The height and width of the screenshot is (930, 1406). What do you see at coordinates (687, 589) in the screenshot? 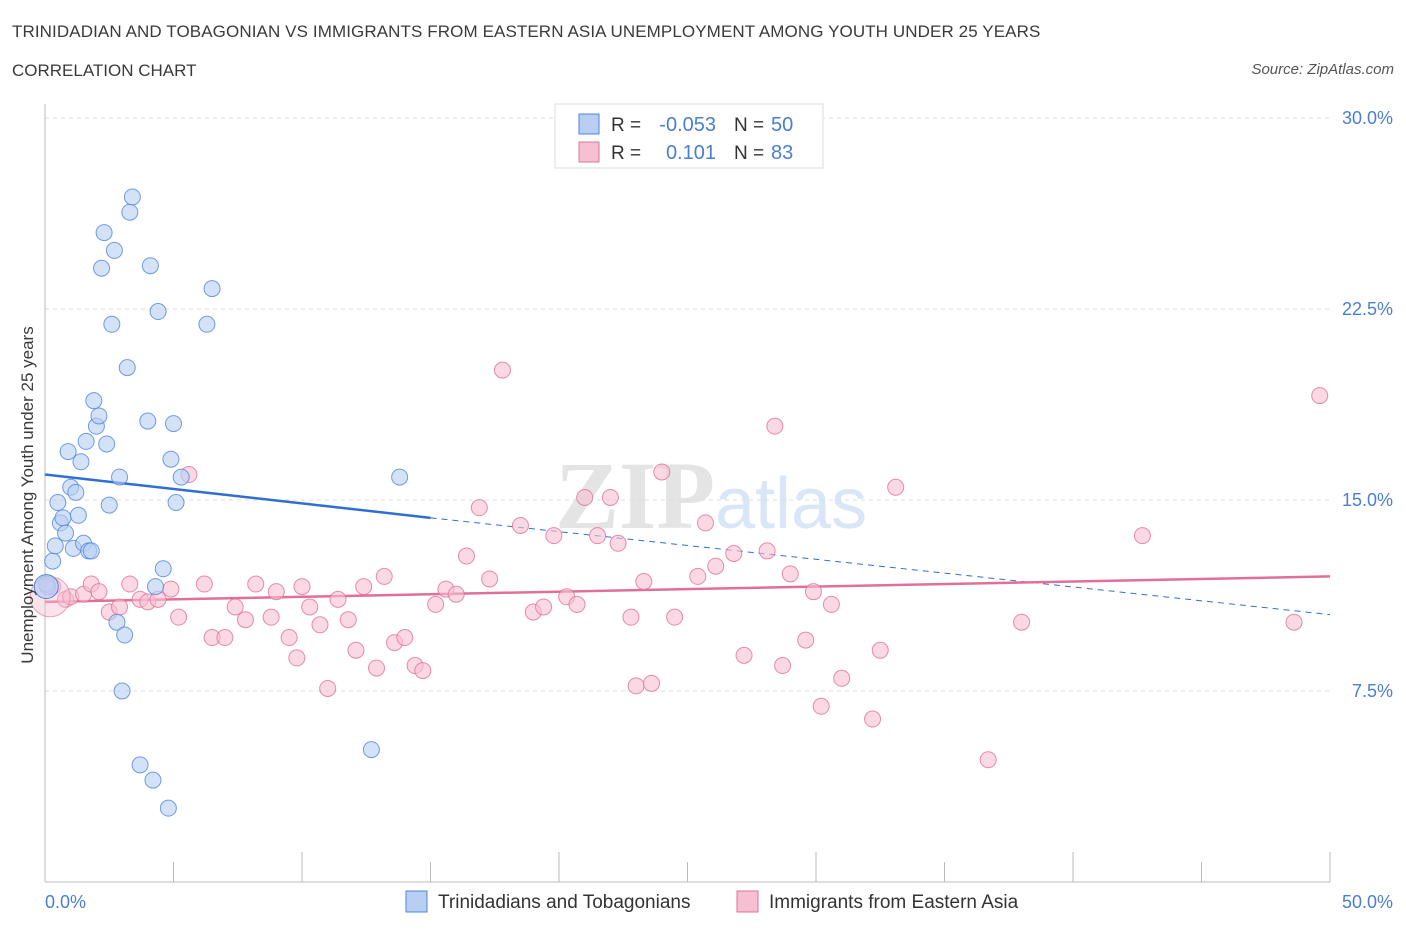
I see `trend-line-eastern-asia` at bounding box center [687, 589].